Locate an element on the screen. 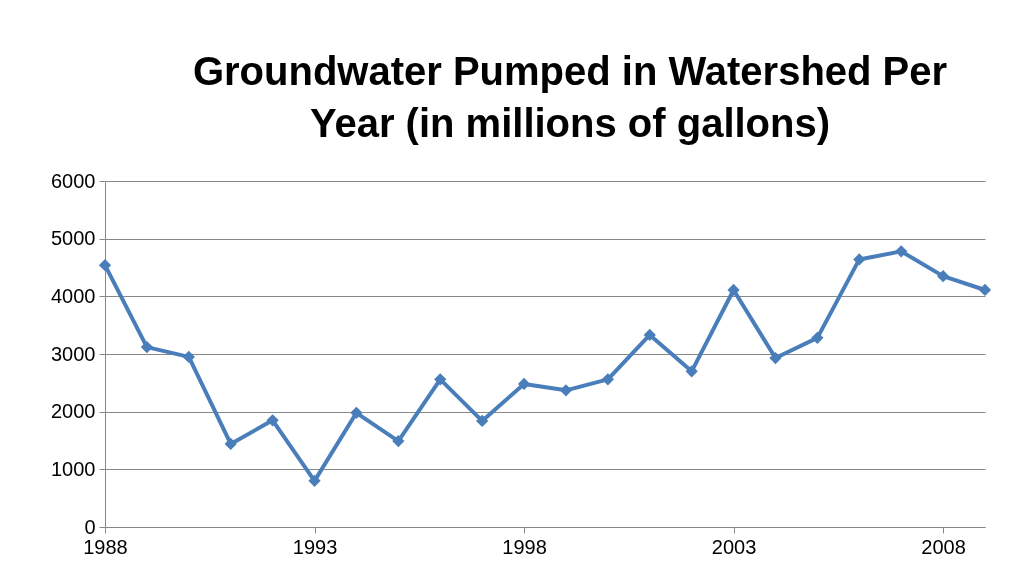 Image resolution: width=1028 pixels, height=588 pixels. y-tick-label: 4000 is located at coordinates (73, 295).